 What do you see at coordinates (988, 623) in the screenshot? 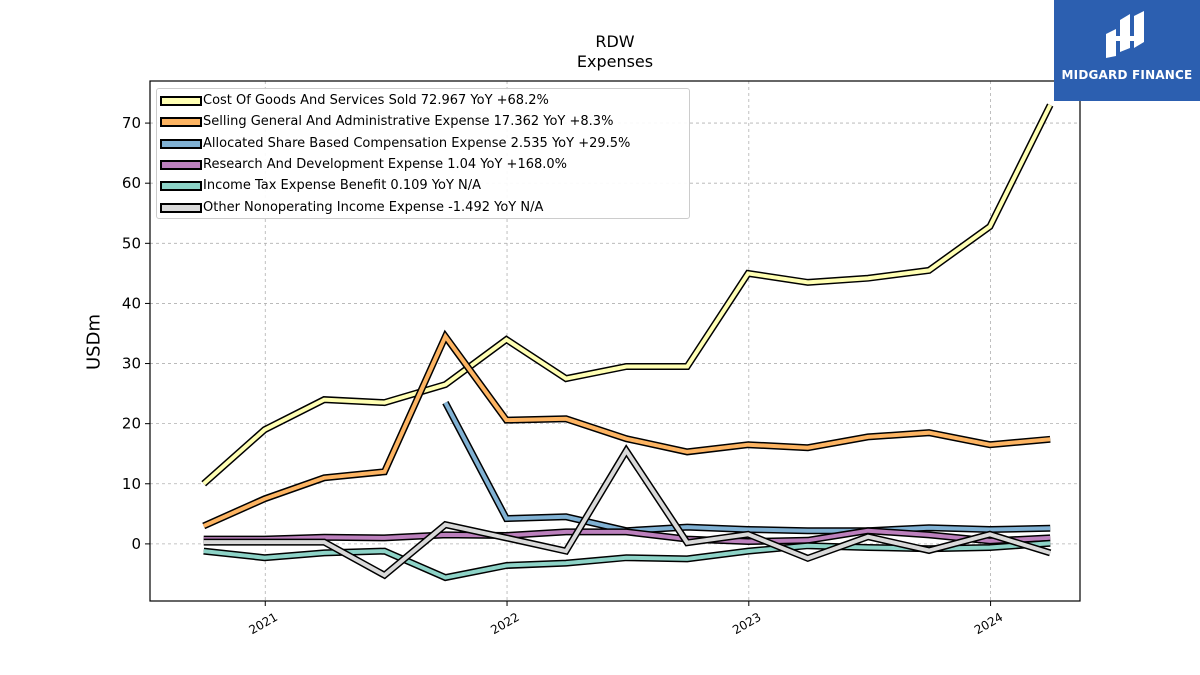
I see `x-tick-label: 2024` at bounding box center [988, 623].